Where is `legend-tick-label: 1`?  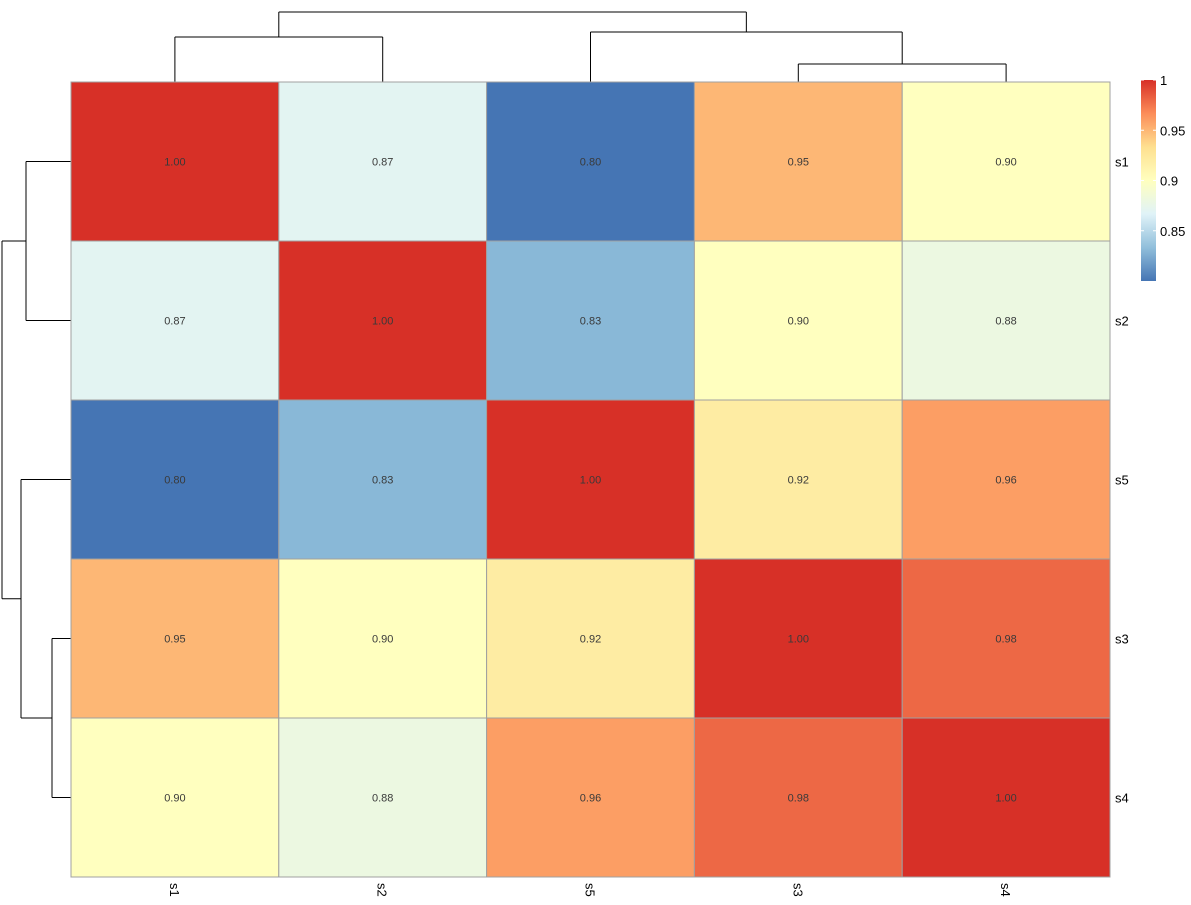
legend-tick-label: 1 is located at coordinates (1163, 80).